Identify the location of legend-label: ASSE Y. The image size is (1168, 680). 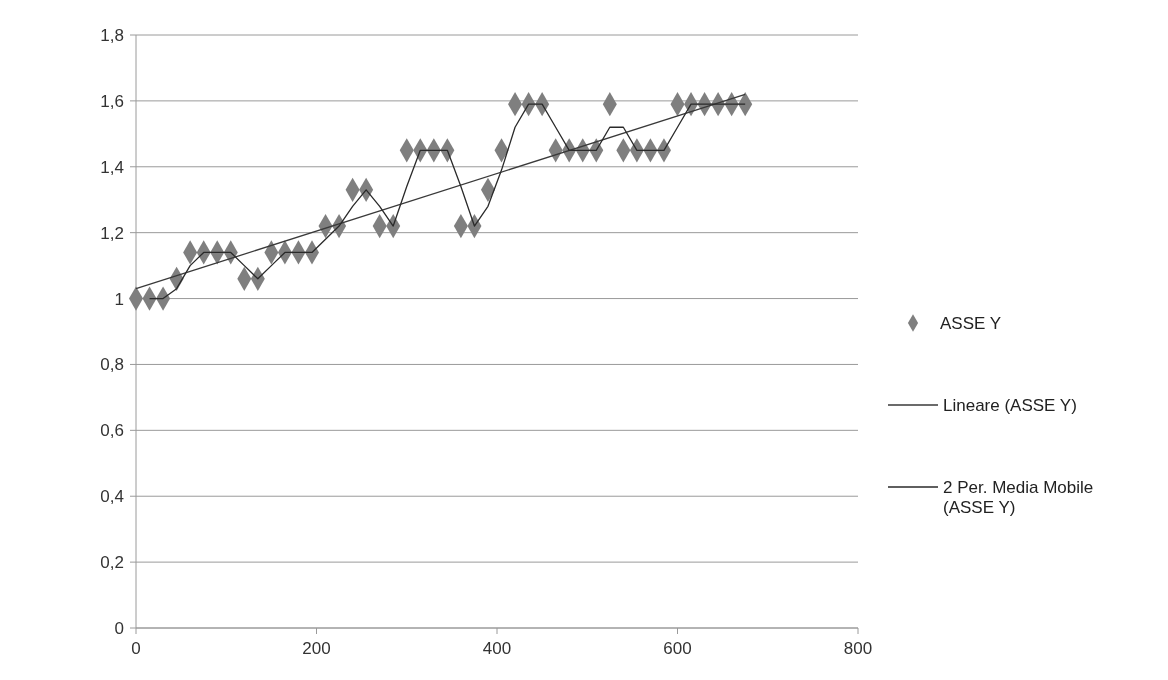
(971, 323).